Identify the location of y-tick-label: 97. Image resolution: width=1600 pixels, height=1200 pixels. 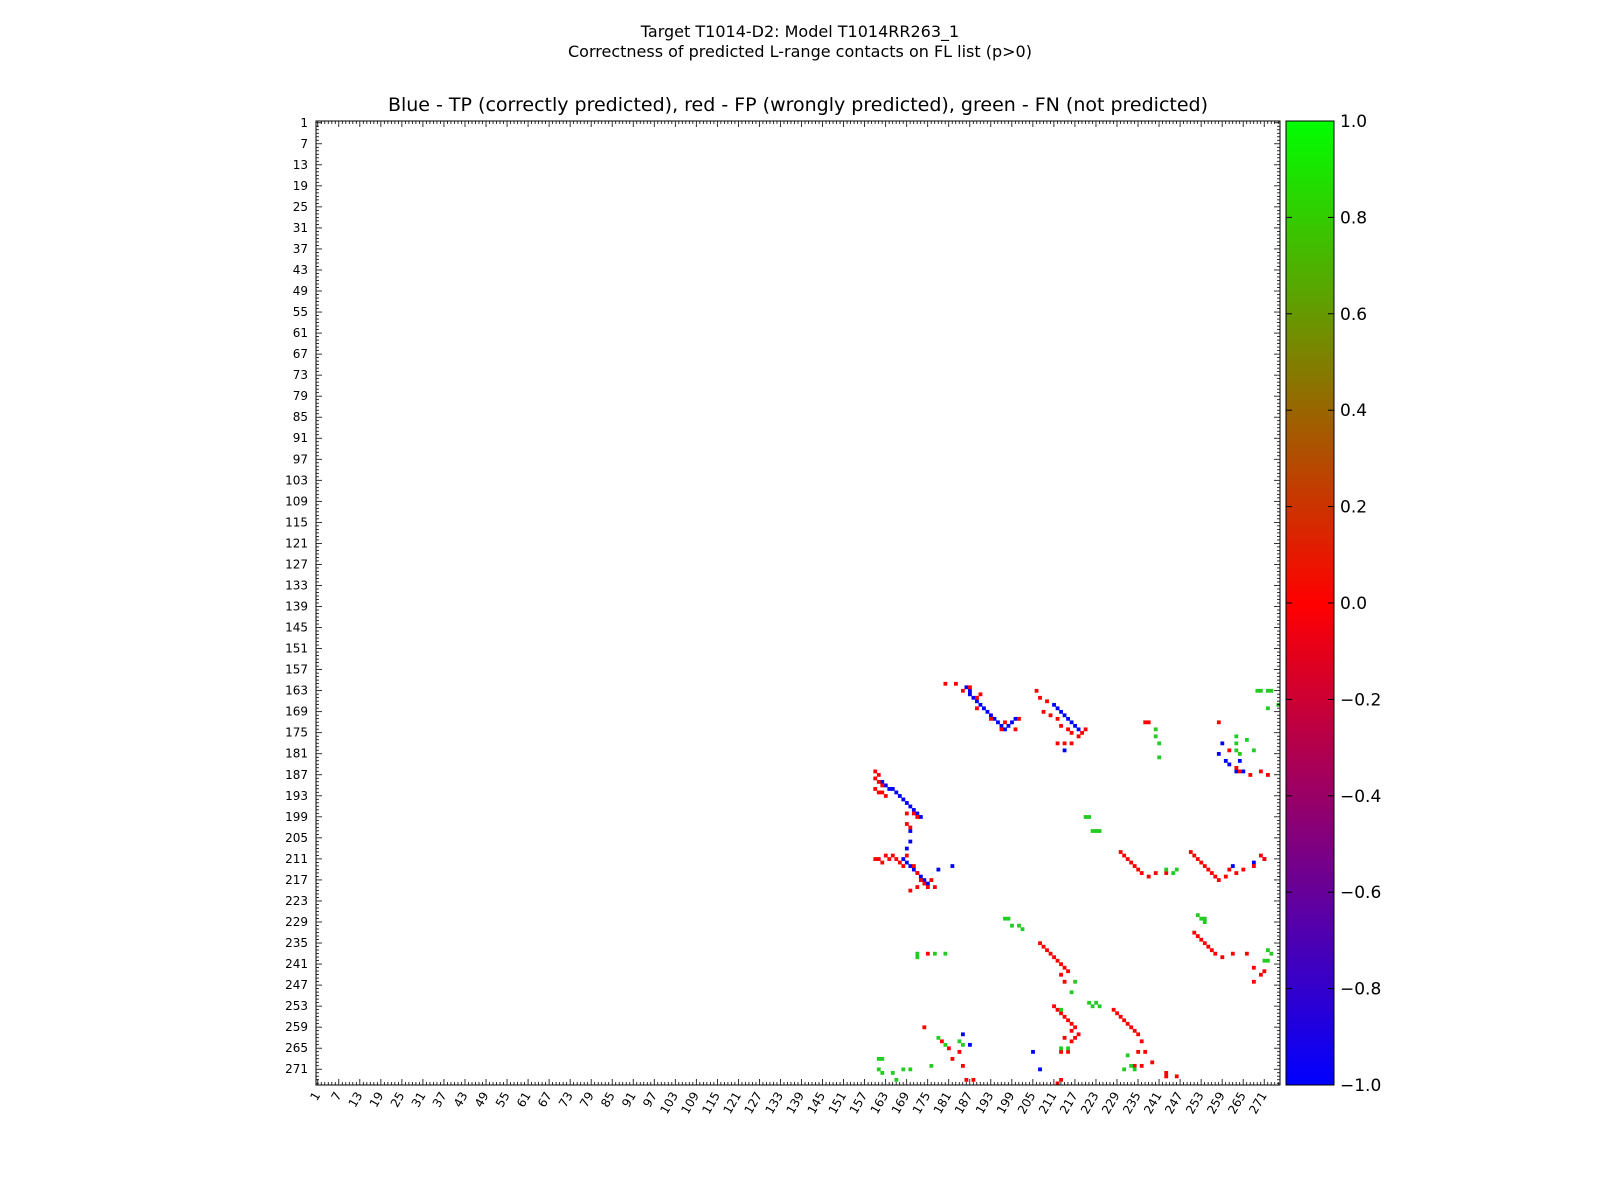
(300, 459).